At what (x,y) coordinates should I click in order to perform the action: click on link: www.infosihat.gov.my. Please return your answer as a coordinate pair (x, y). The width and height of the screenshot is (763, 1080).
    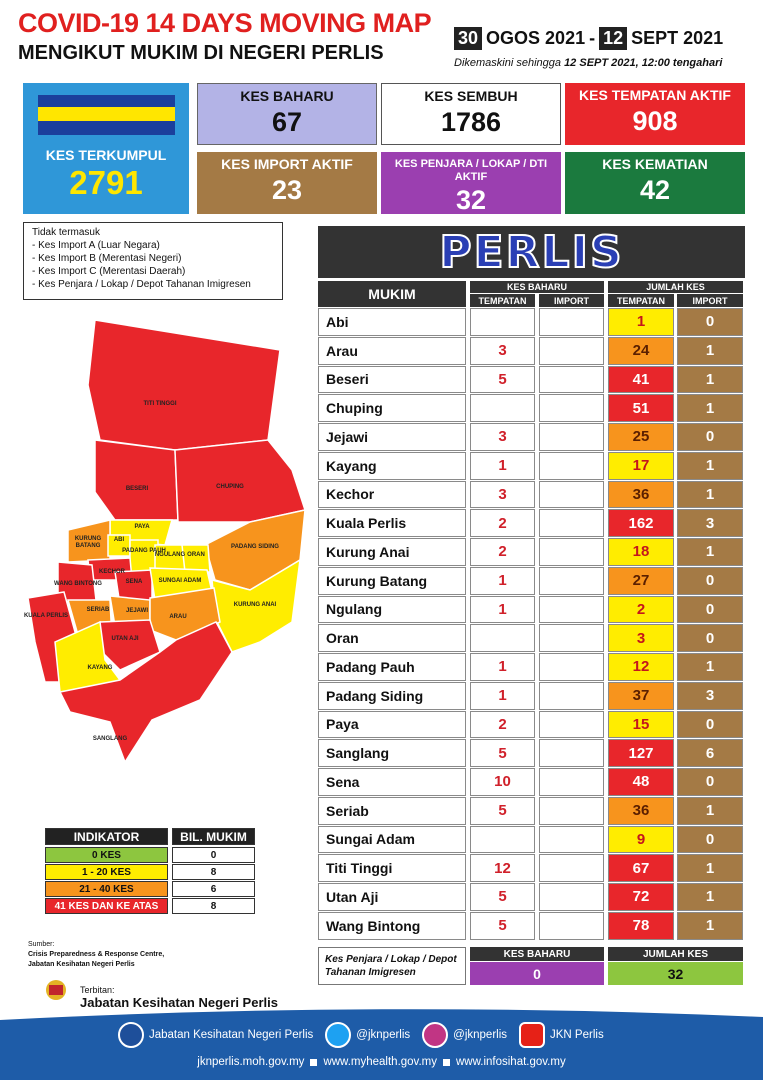
    Looking at the image, I should click on (510, 1062).